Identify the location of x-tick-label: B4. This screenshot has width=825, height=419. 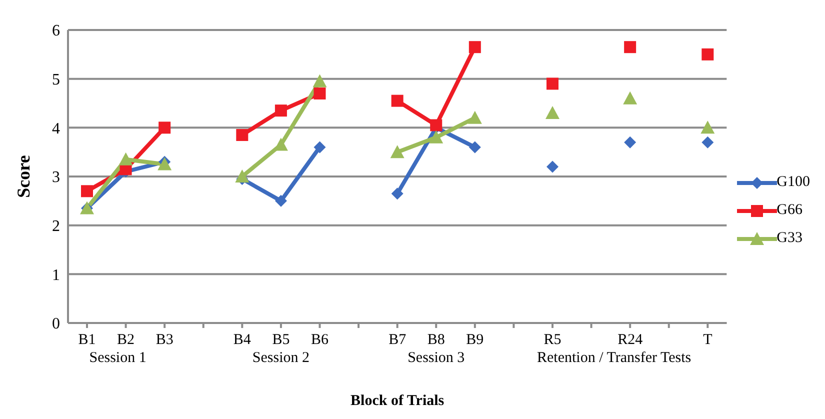
(242, 340).